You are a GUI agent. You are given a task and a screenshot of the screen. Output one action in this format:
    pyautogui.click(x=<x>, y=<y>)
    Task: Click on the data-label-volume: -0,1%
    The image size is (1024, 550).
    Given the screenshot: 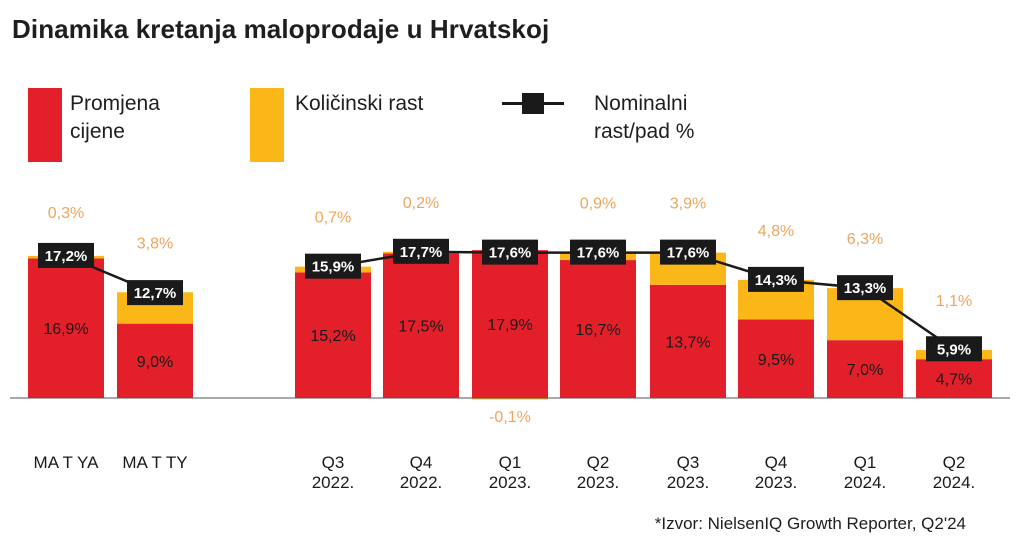 What is the action you would take?
    pyautogui.click(x=510, y=417)
    